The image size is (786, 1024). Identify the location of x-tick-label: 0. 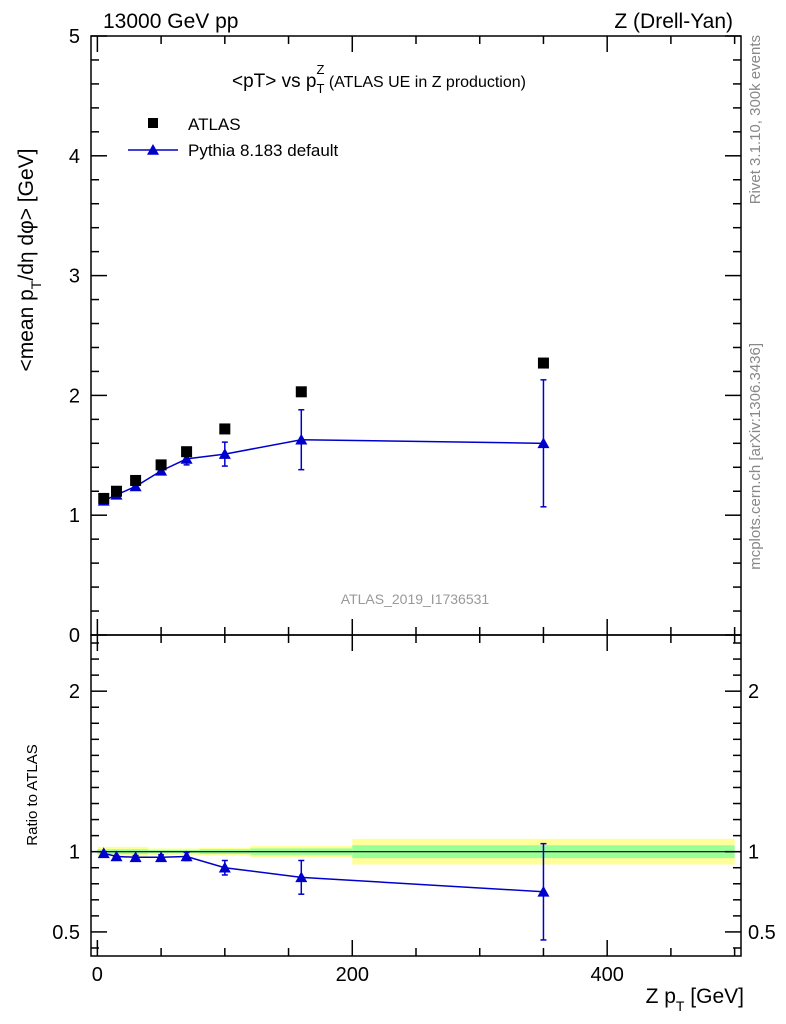
(97, 975).